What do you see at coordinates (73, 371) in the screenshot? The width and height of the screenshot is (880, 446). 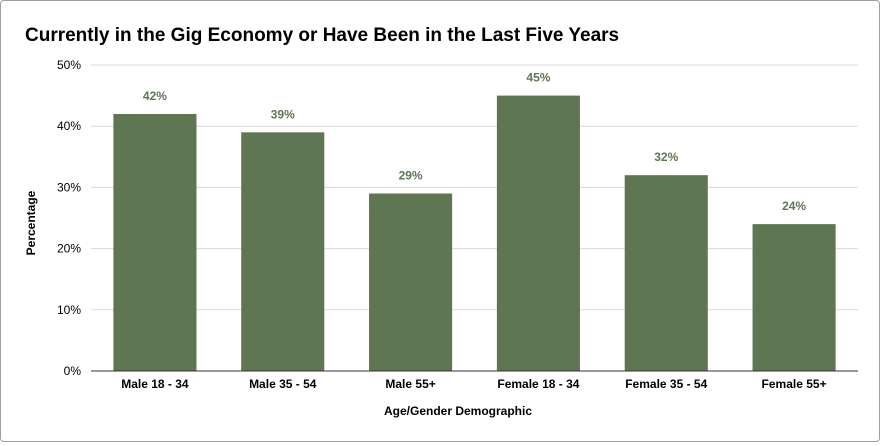 I see `y-tick-label: 0%` at bounding box center [73, 371].